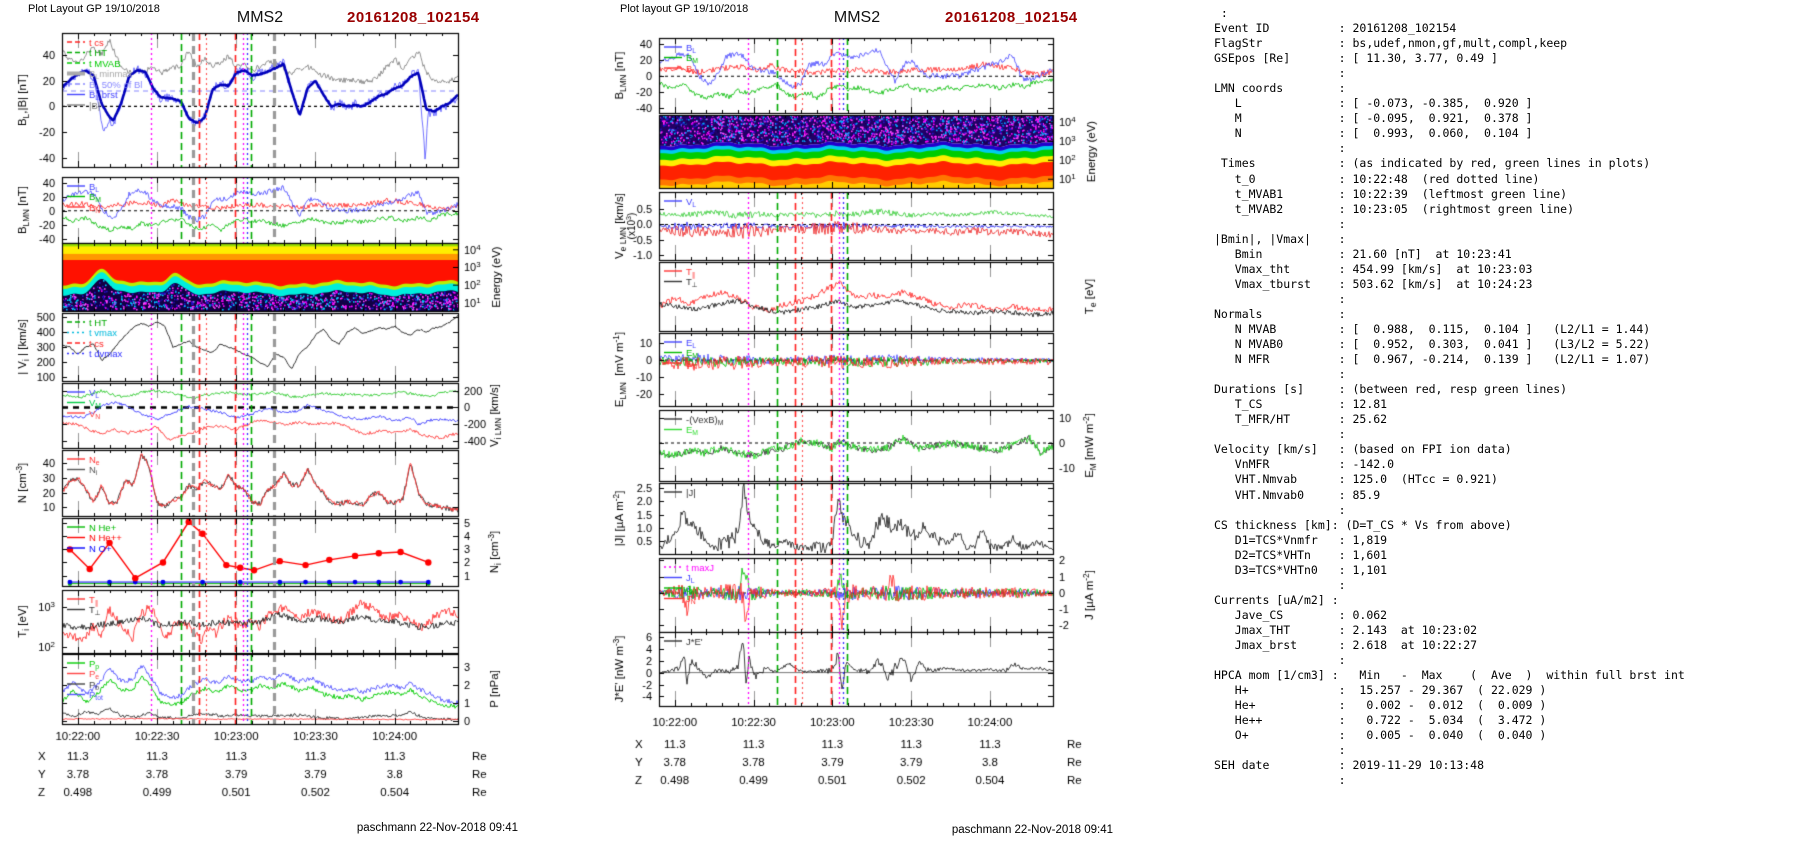 This screenshot has height=841, width=1804. Describe the element at coordinates (1373, 268) in the screenshot. I see `info-line: Vmax_tht : 454.99 [km/s] at 10:23:03` at that location.